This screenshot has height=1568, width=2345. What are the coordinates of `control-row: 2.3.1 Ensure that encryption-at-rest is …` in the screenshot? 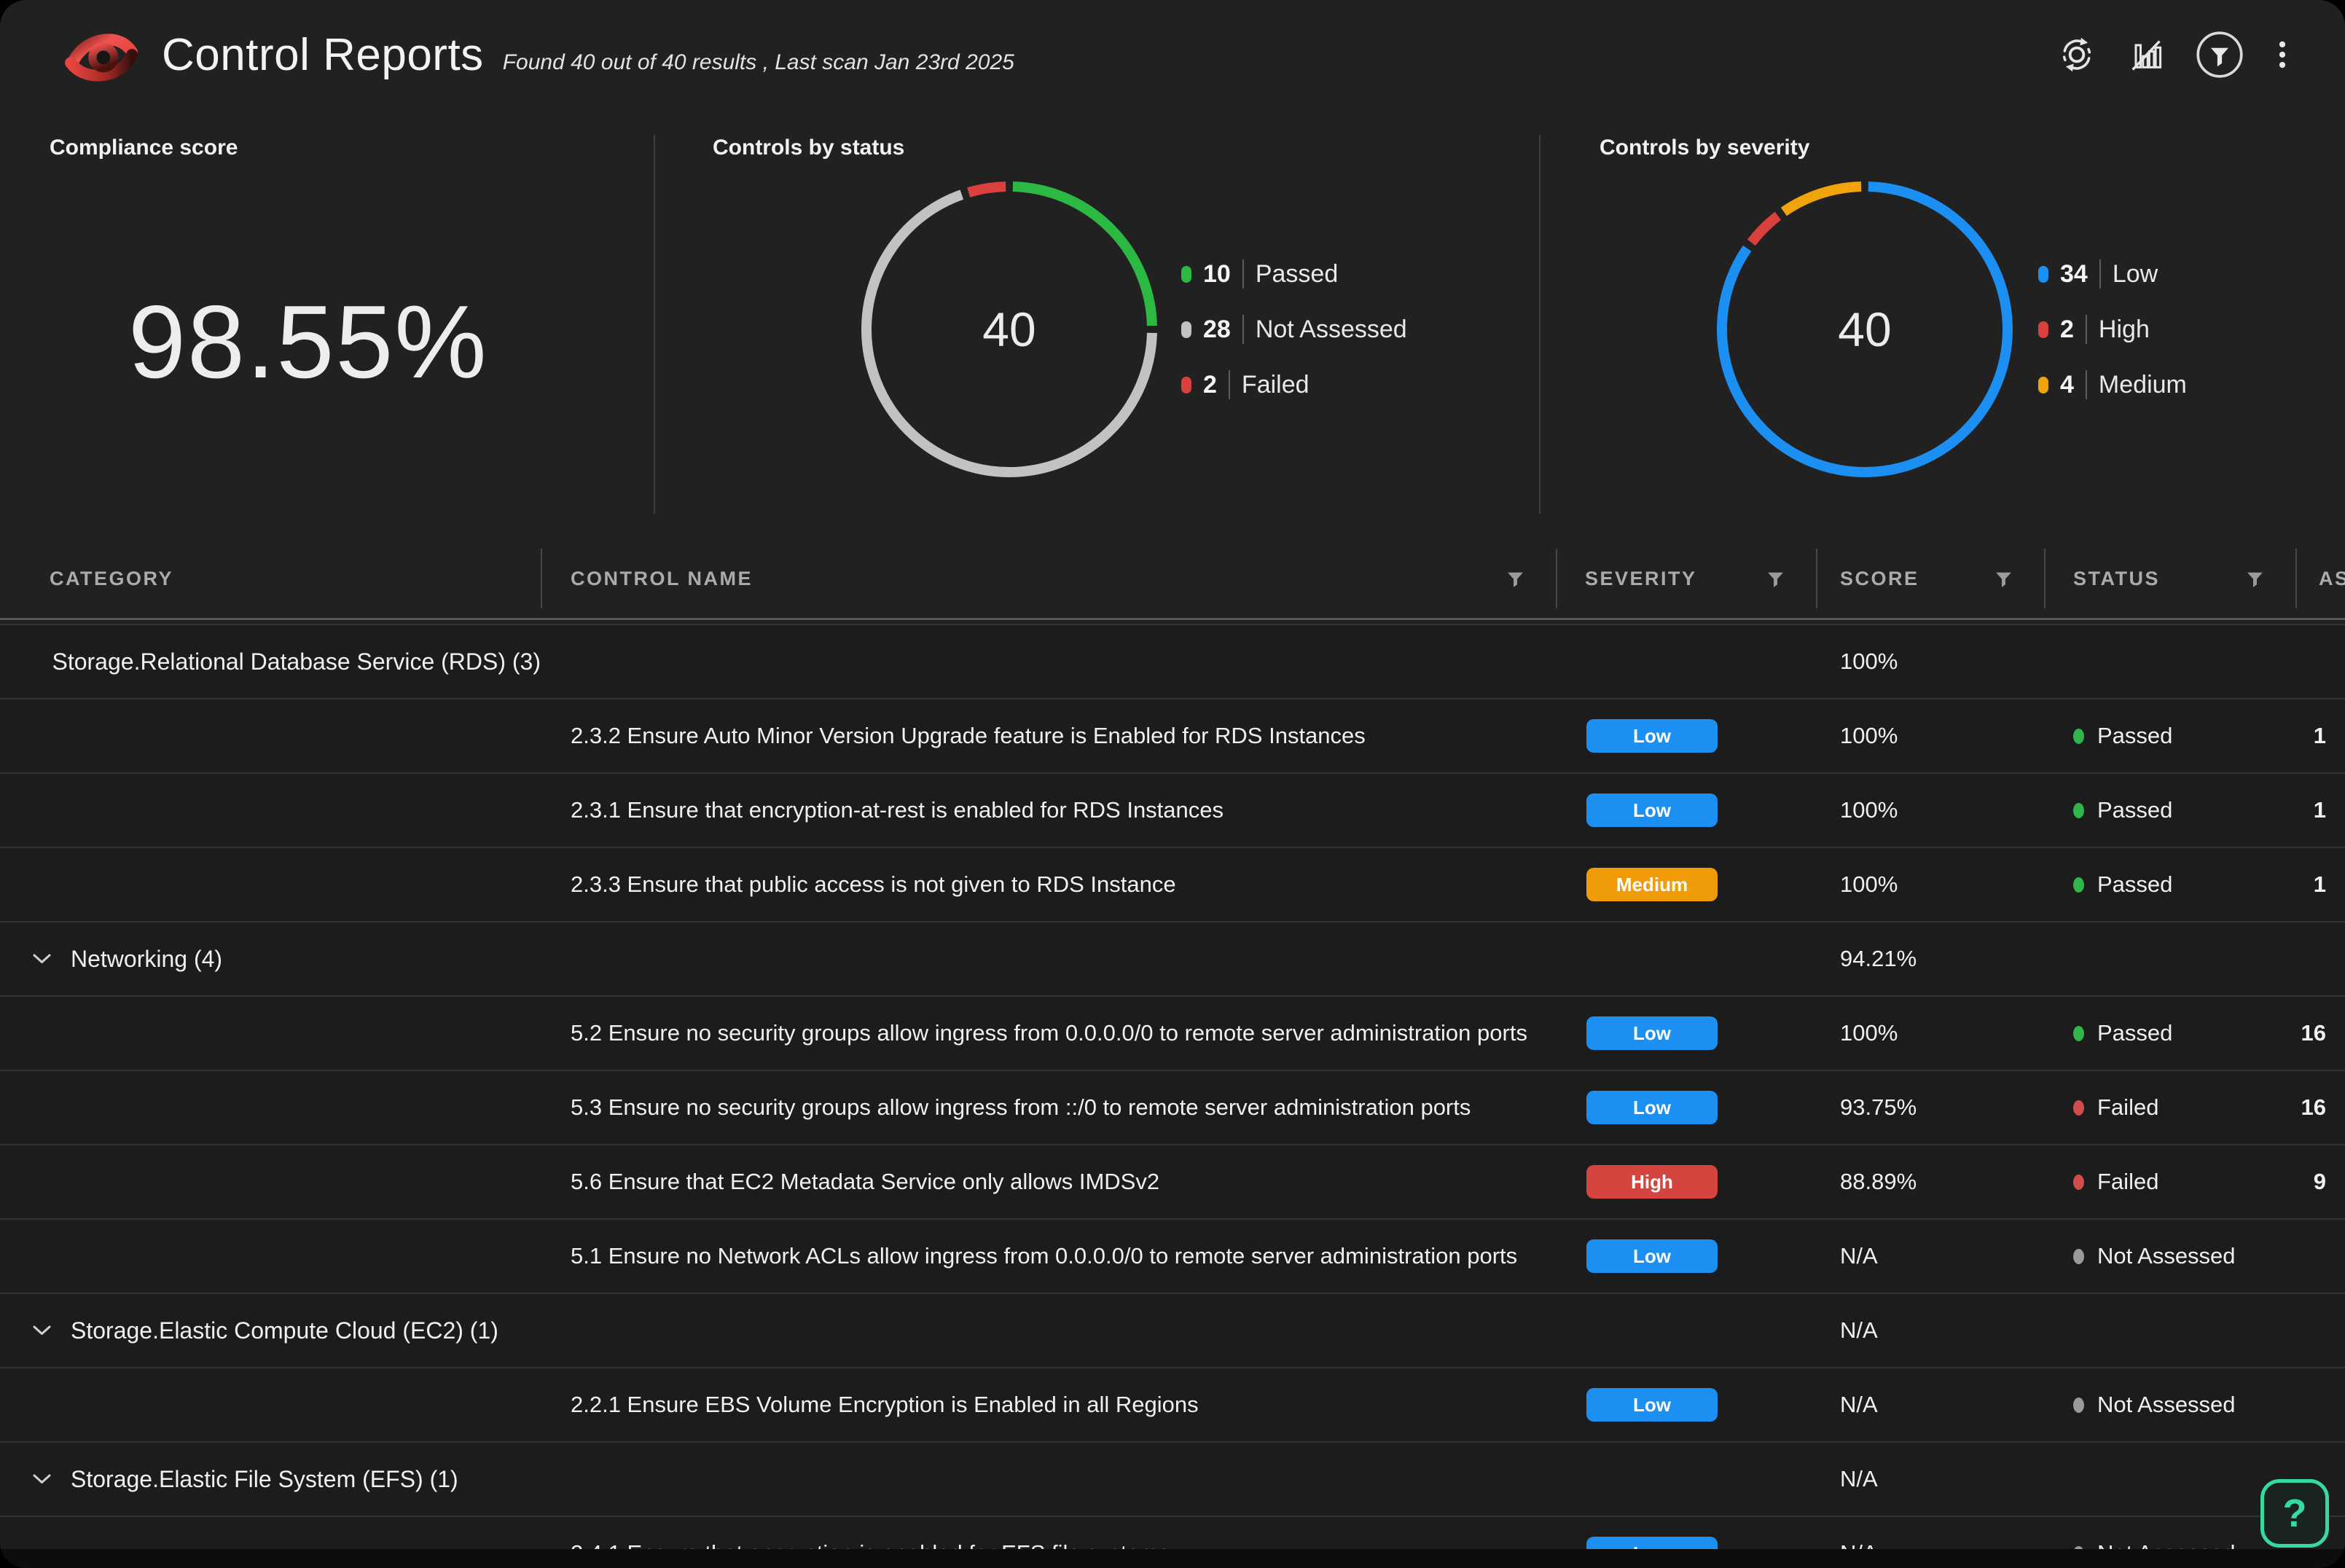 It's located at (1172, 809).